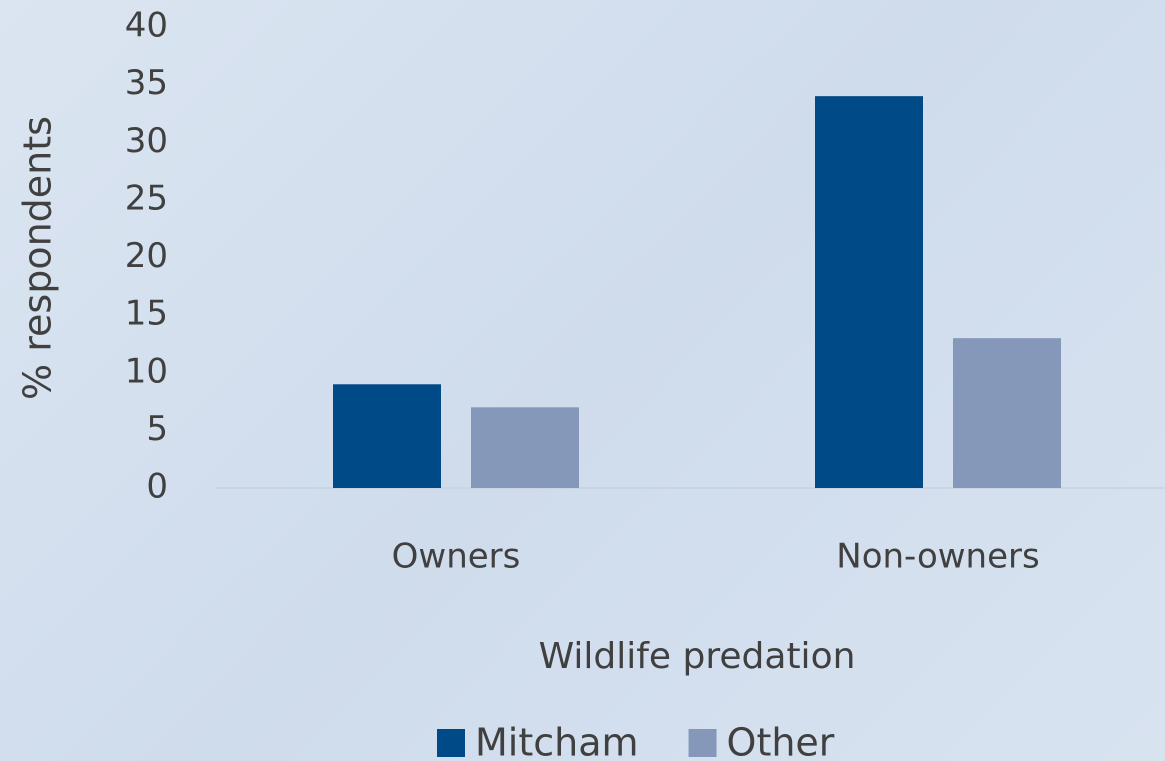 The image size is (1165, 761). What do you see at coordinates (697, 656) in the screenshot?
I see `x-axis-title: Wildlife predation` at bounding box center [697, 656].